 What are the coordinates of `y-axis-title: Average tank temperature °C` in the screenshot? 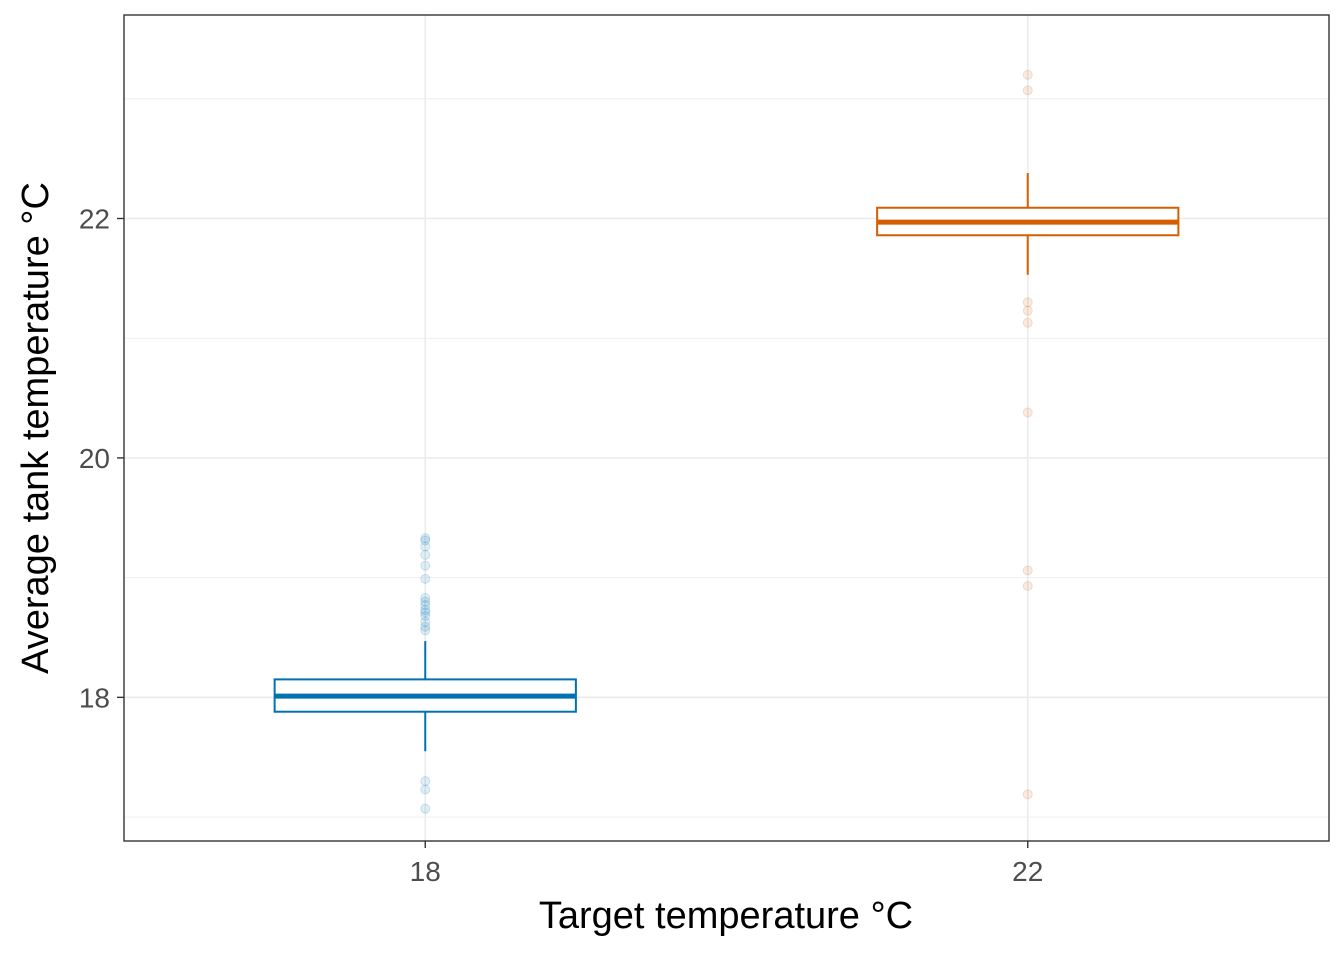 It's located at (36, 428).